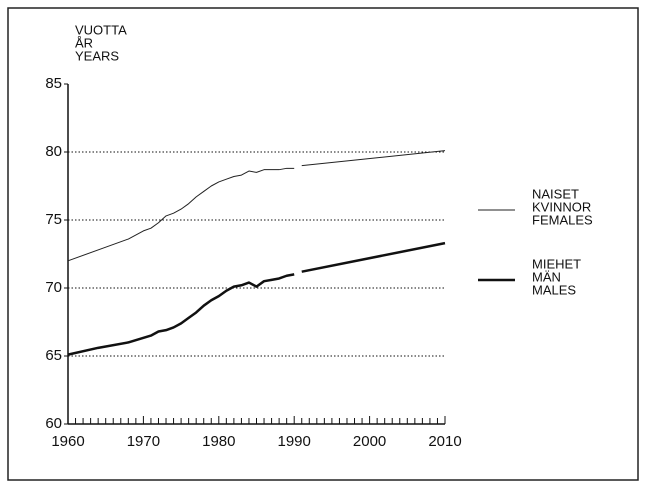 This screenshot has height=485, width=645. I want to click on legend-label: NAISET, so click(555, 193).